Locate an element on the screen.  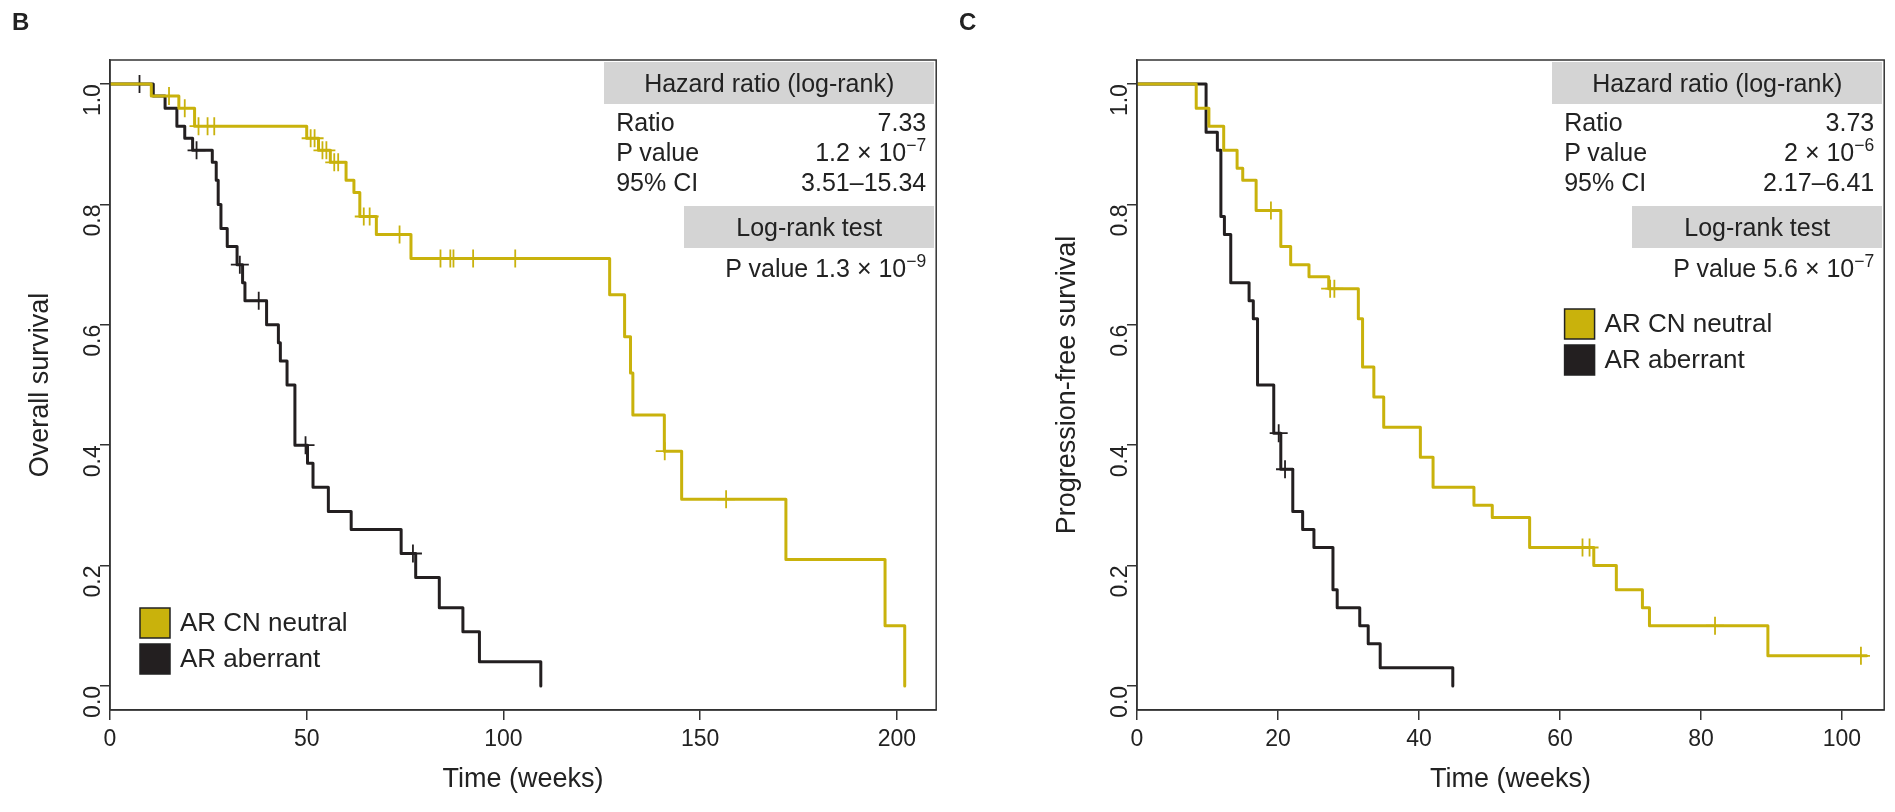
x-tick-label: 200 is located at coordinates (897, 738).